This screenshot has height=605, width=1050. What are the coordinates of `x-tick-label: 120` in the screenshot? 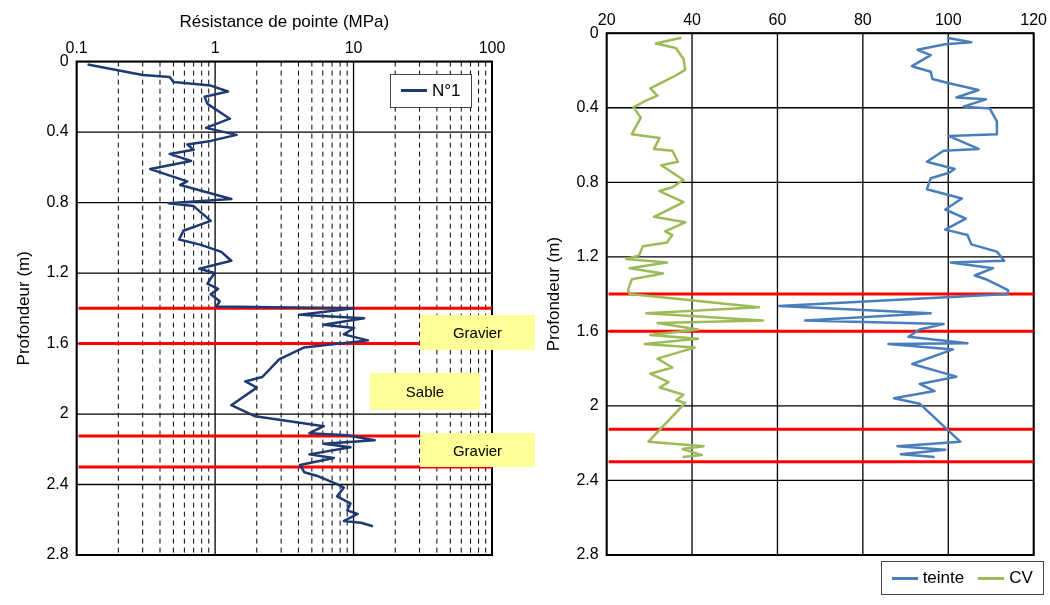 It's located at (1034, 20).